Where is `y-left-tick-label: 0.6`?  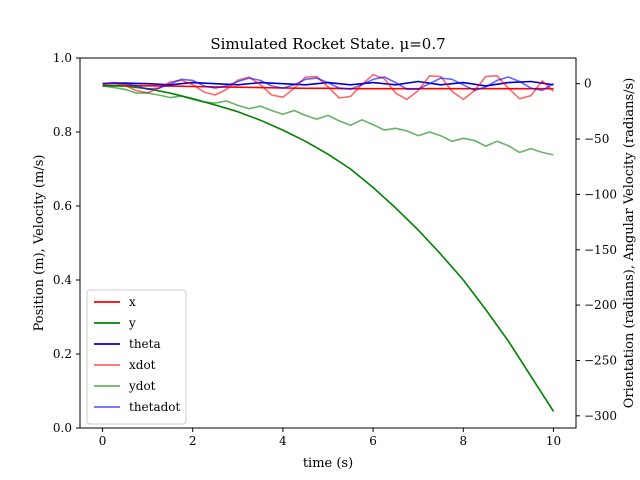
y-left-tick-label: 0.6 is located at coordinates (62, 206).